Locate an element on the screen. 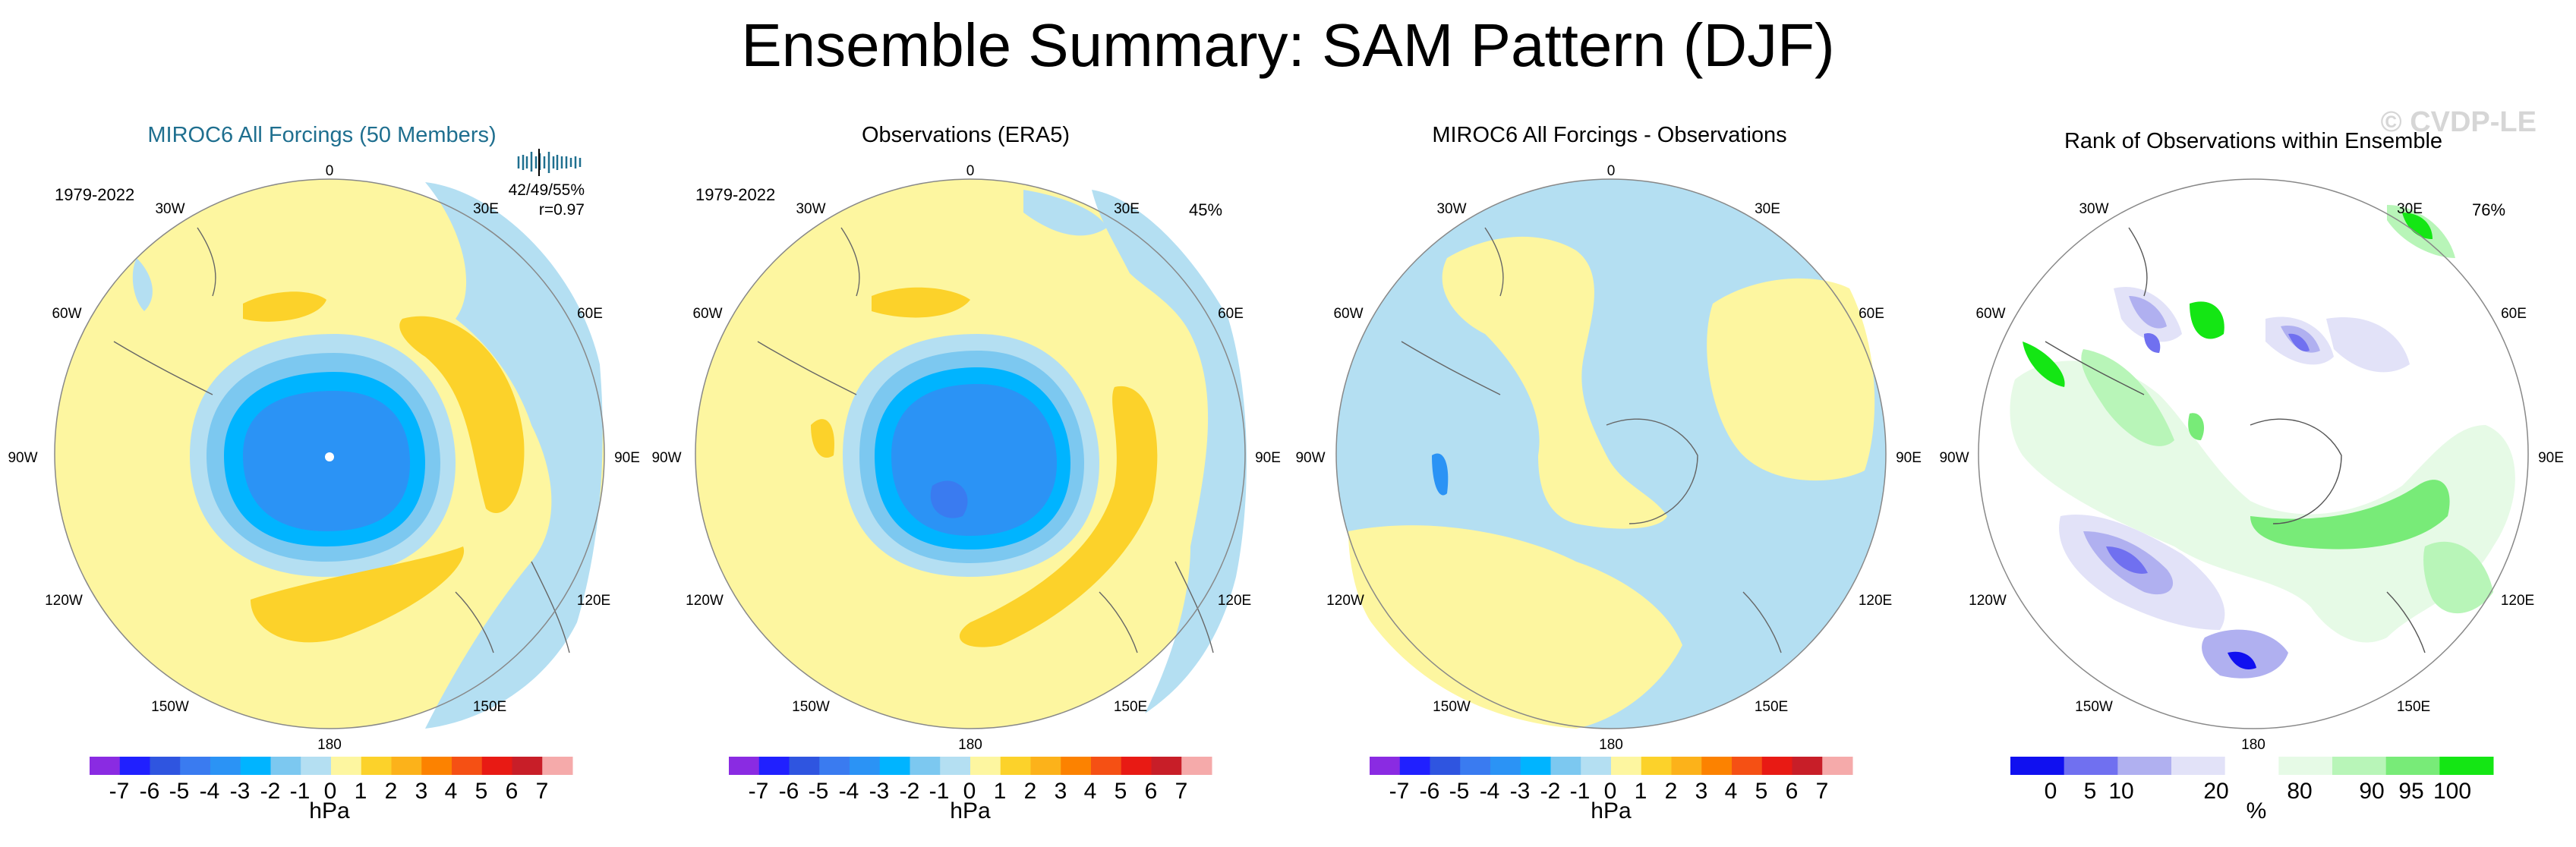  colorbar-tick: 7 is located at coordinates (1181, 791).